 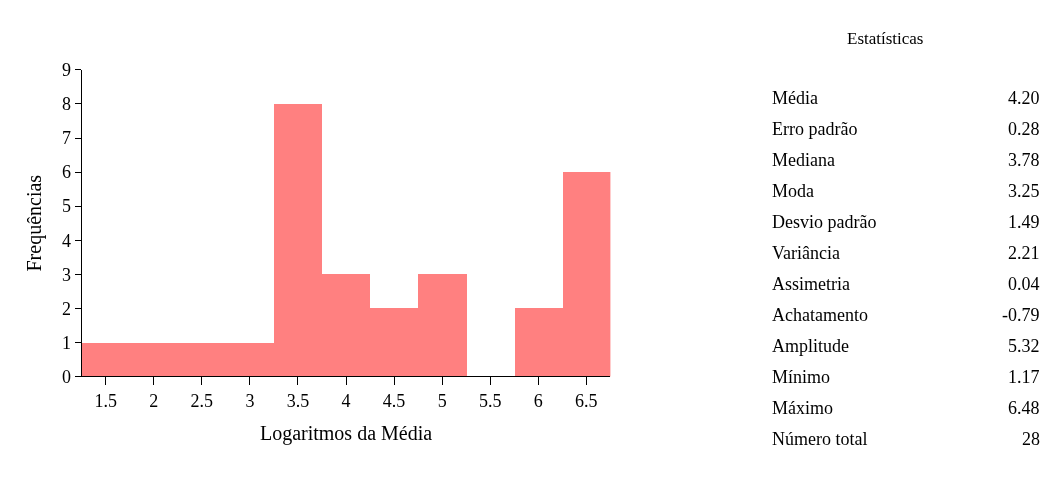 What do you see at coordinates (298, 401) in the screenshot?
I see `x-tick-label: 3.5` at bounding box center [298, 401].